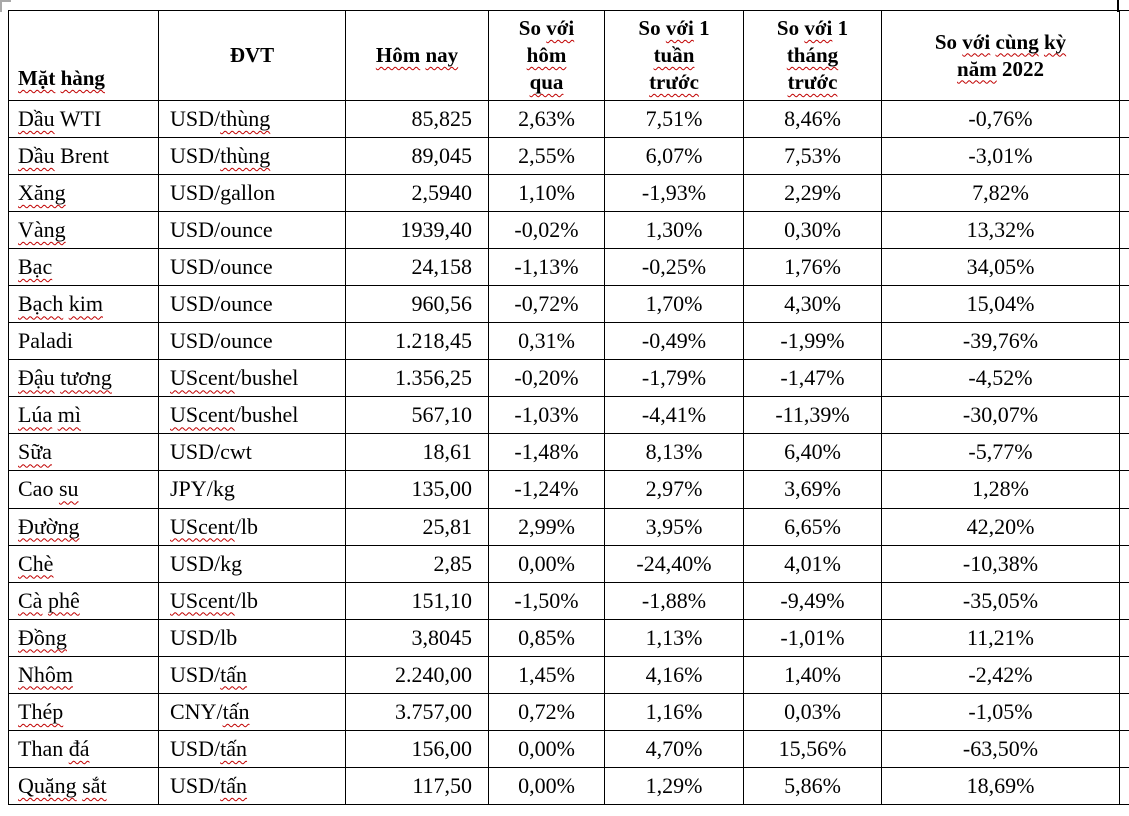 This screenshot has height=816, width=1129. Describe the element at coordinates (546, 119) in the screenshot. I see `cell-vs_yesterday: 2,63%` at that location.